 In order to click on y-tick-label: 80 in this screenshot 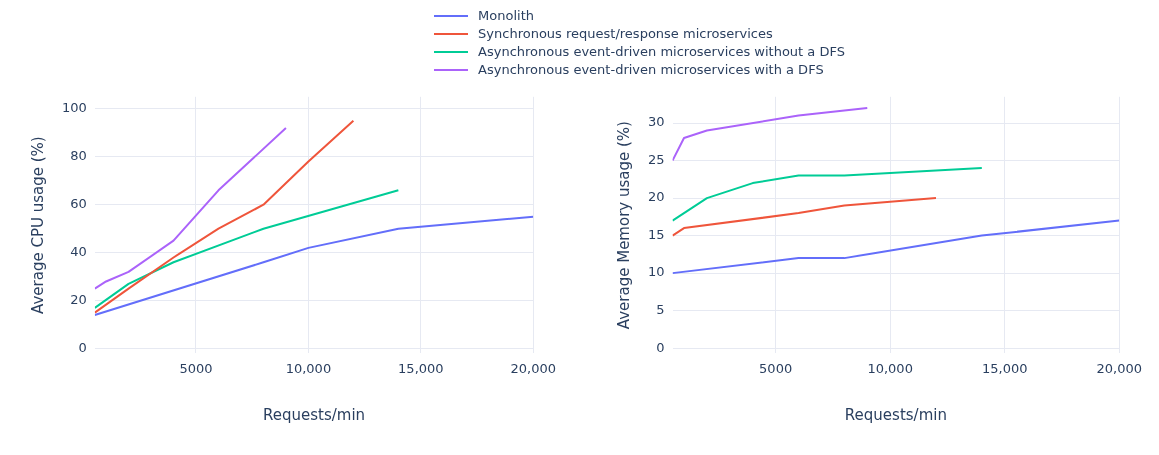, I will do `click(78, 156)`.